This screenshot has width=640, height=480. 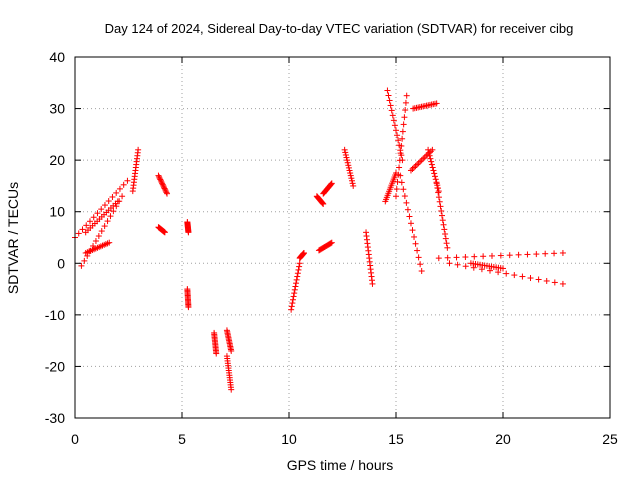 I want to click on x-tick-label: 10, so click(x=289, y=439).